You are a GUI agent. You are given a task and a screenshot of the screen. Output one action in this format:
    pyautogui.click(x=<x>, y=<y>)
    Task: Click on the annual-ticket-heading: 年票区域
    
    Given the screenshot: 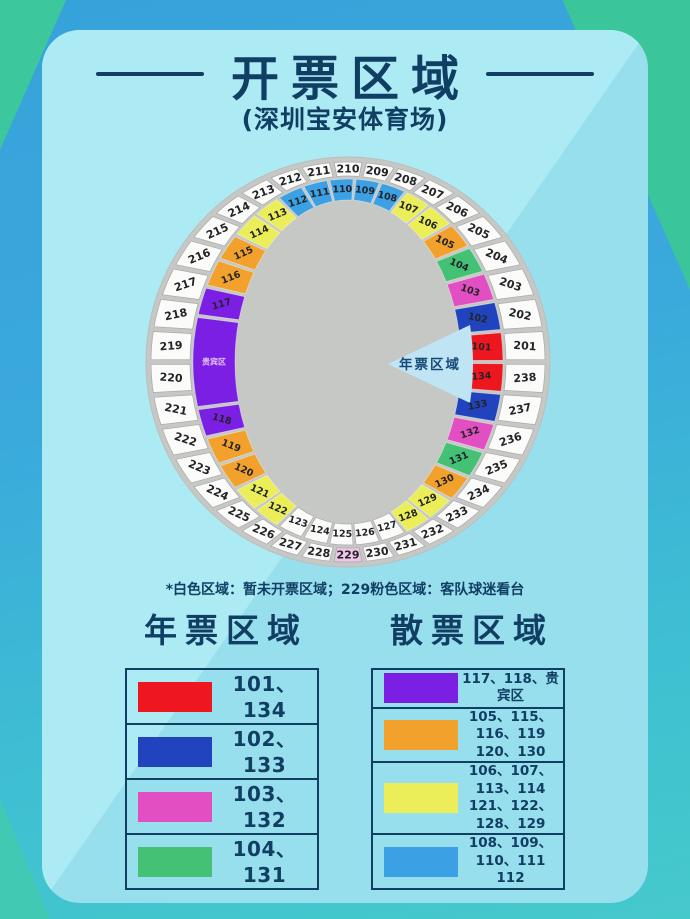 What is the action you would take?
    pyautogui.click(x=226, y=630)
    